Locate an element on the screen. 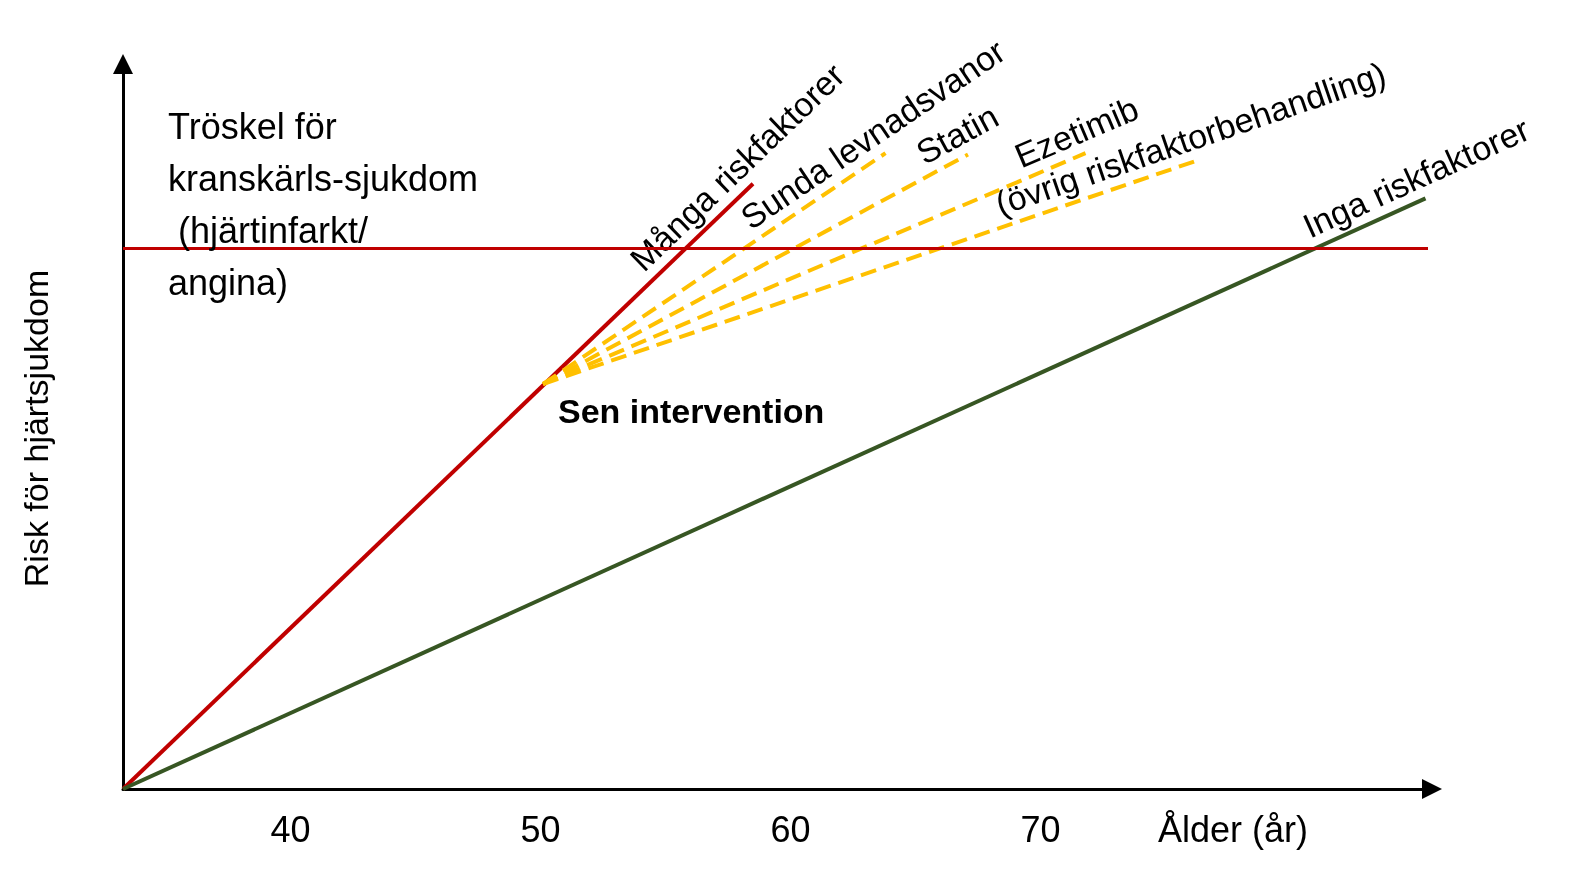 Image resolution: width=1592 pixels, height=889 pixels. x-axis-title: Ålder (år) is located at coordinates (1232, 829).